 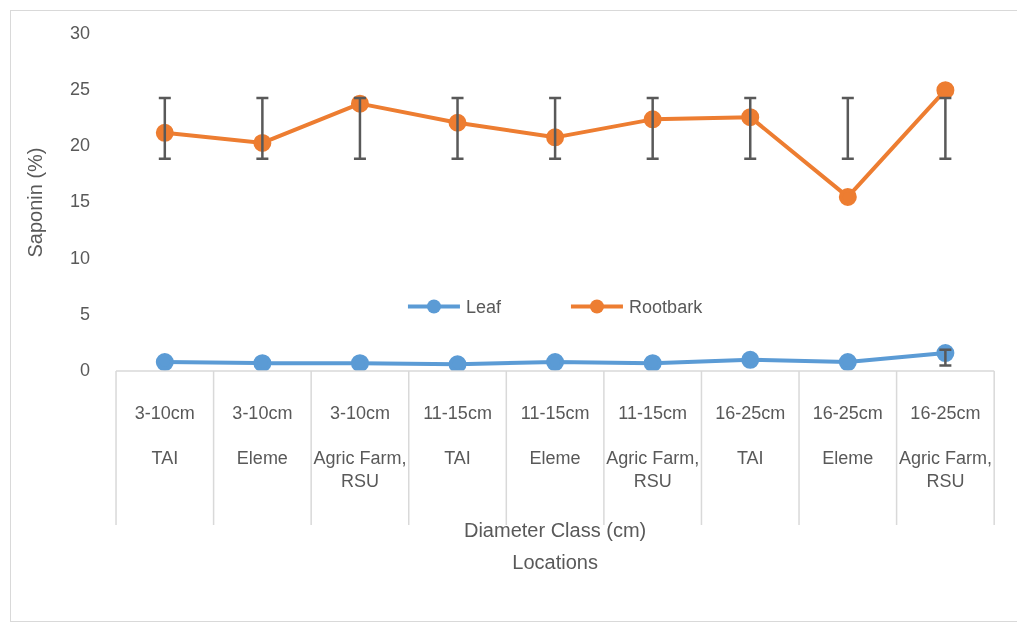 What do you see at coordinates (555, 529) in the screenshot?
I see `text: Diameter Class (cm)` at bounding box center [555, 529].